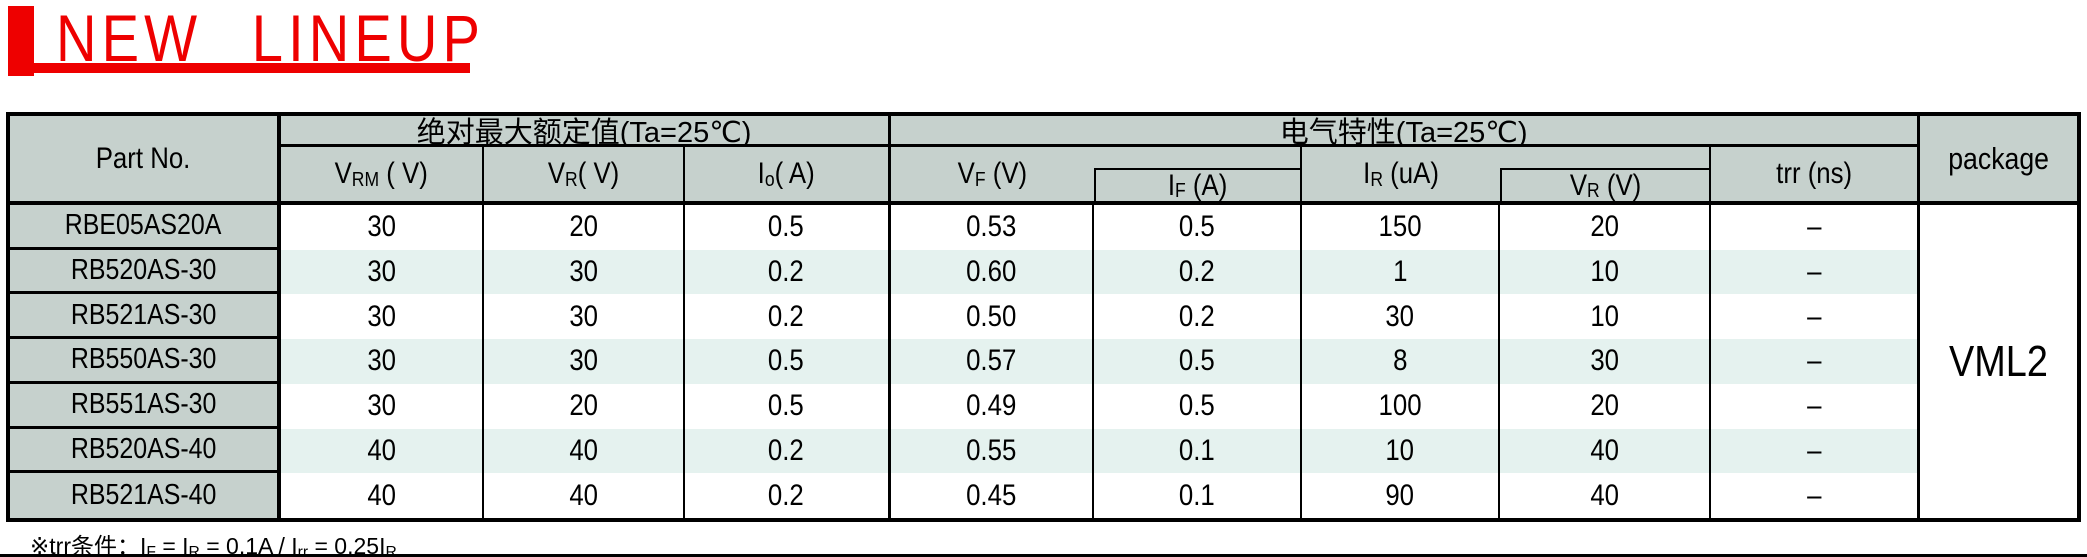  I want to click on absolute-max-label: 绝对最大额定值(Ta=25℃), so click(584, 133).